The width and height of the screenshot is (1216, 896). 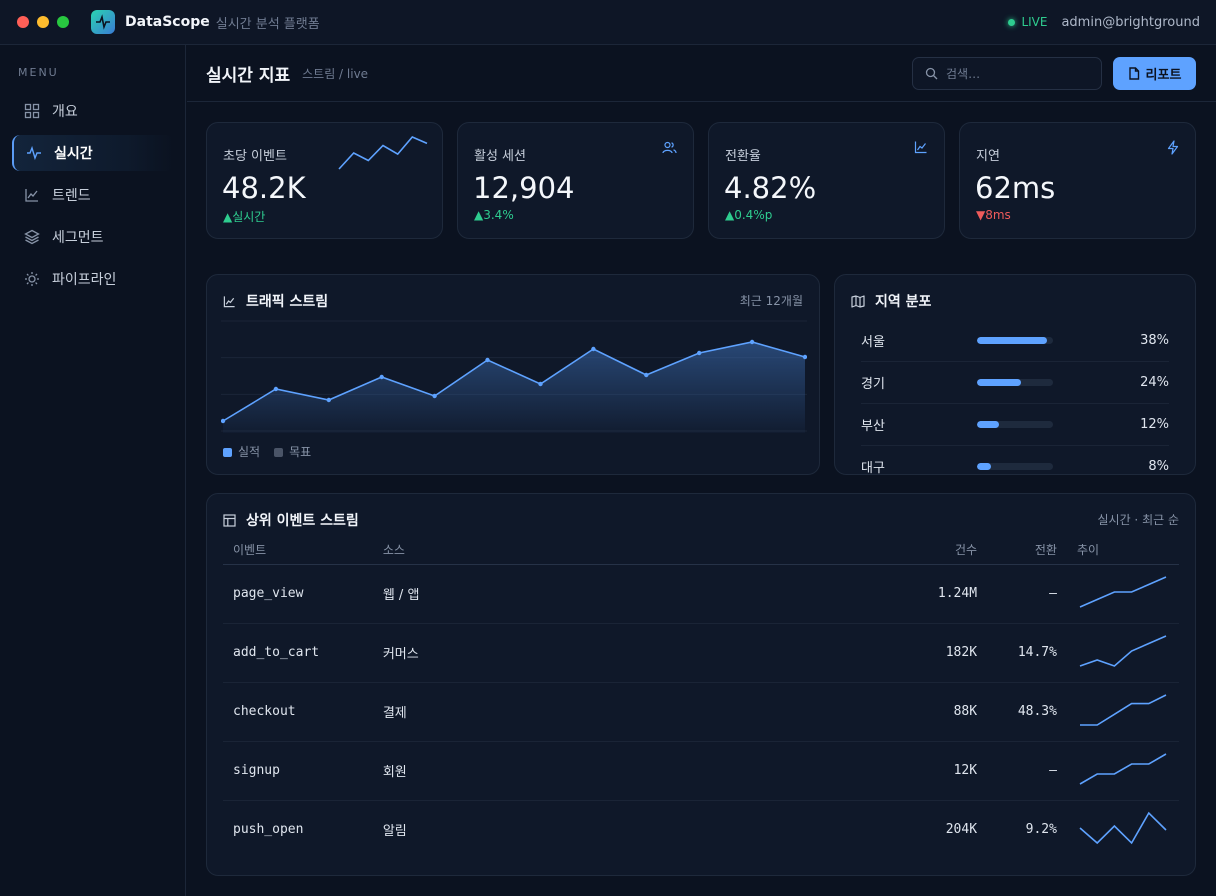 I want to click on sidebar-item-segment: 세그먼트, so click(x=93, y=237).